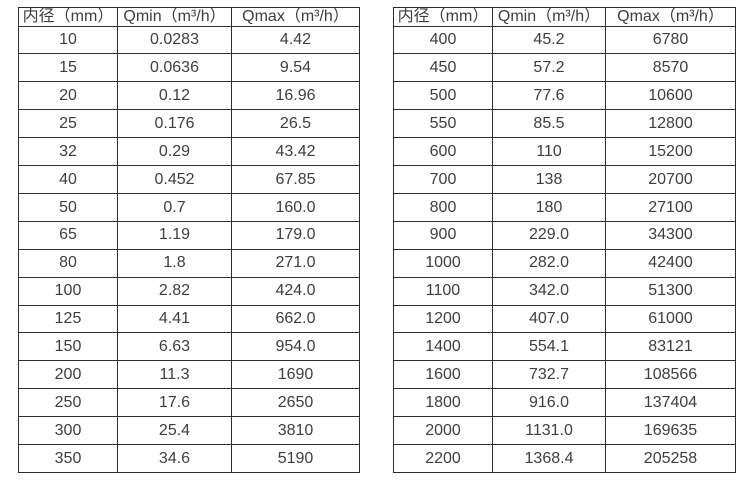 The image size is (750, 483). Describe the element at coordinates (174, 152) in the screenshot. I see `cell-qmin: 0.29` at that location.